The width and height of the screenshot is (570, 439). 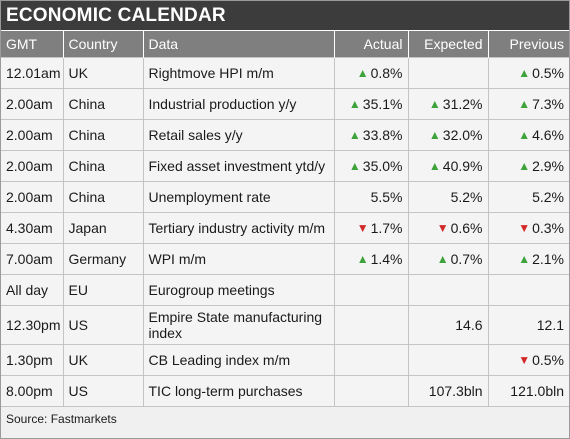 I want to click on cell-data: Eurogroup meetings, so click(x=239, y=290).